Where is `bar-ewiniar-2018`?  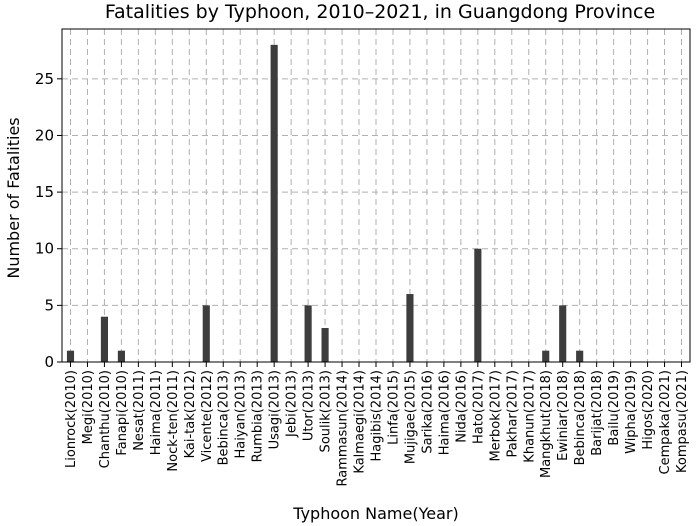
bar-ewiniar-2018 is located at coordinates (563, 333).